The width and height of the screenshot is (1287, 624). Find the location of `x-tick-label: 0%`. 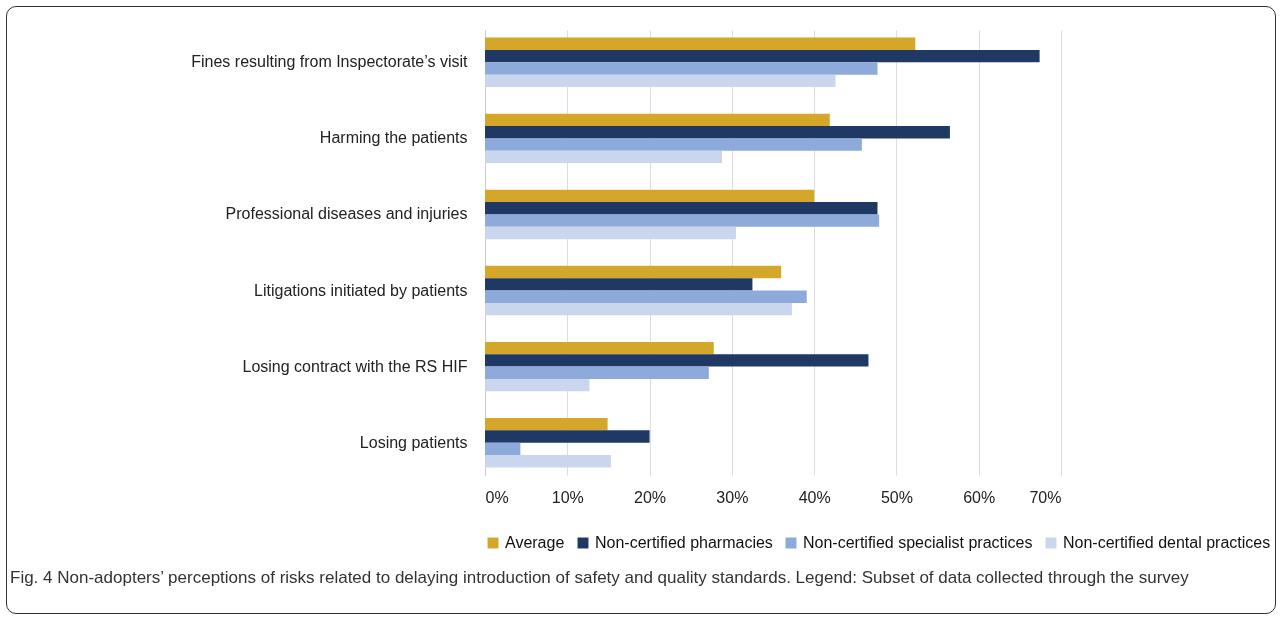

x-tick-label: 0% is located at coordinates (497, 497).